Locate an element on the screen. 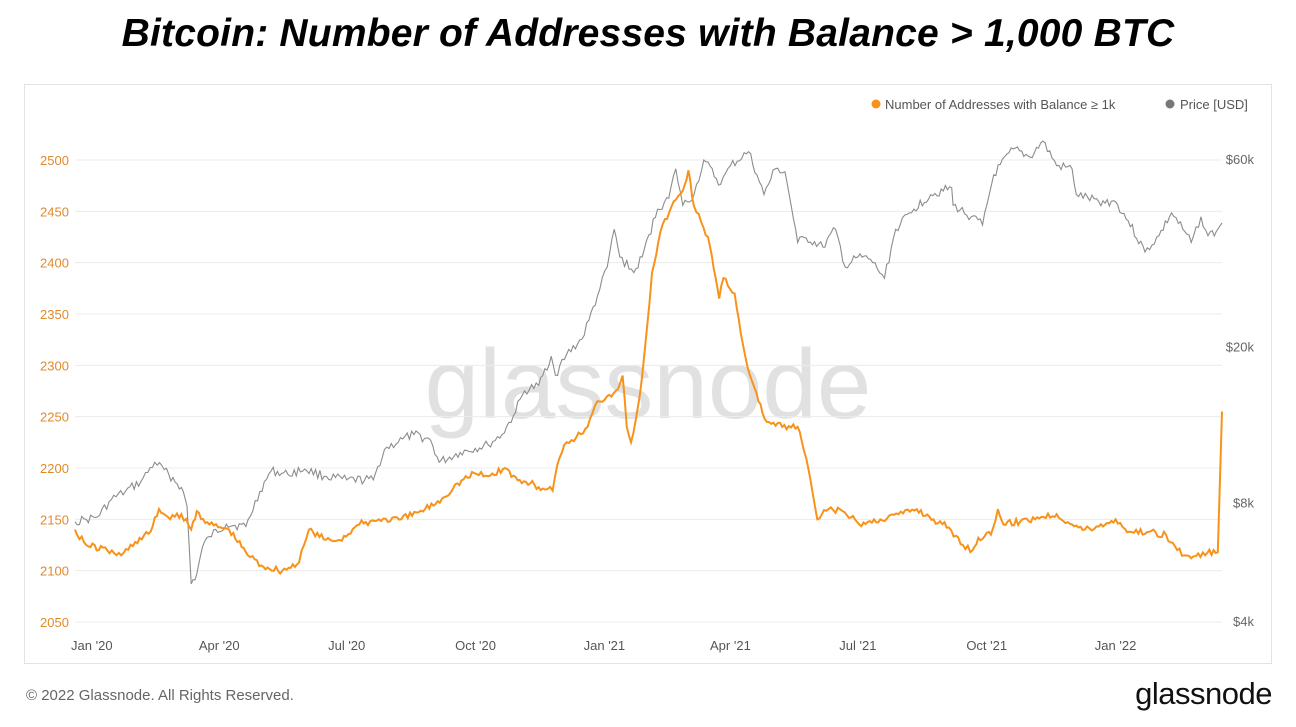  y-left-tick-label: 2400 is located at coordinates (54, 263).